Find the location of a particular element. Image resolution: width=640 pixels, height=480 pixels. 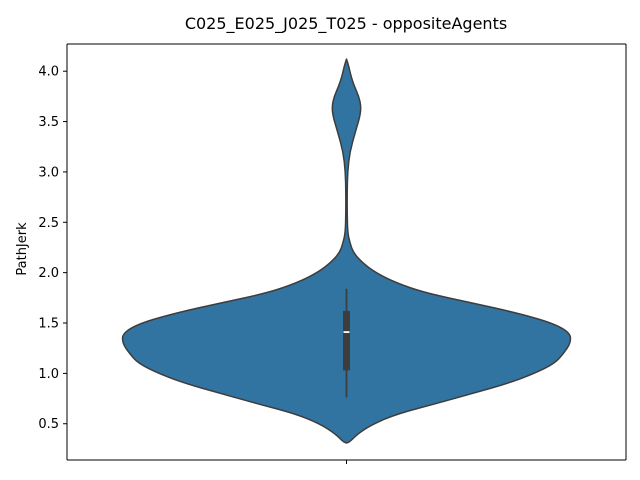

y-tick-label: 0.5 is located at coordinates (48, 424).